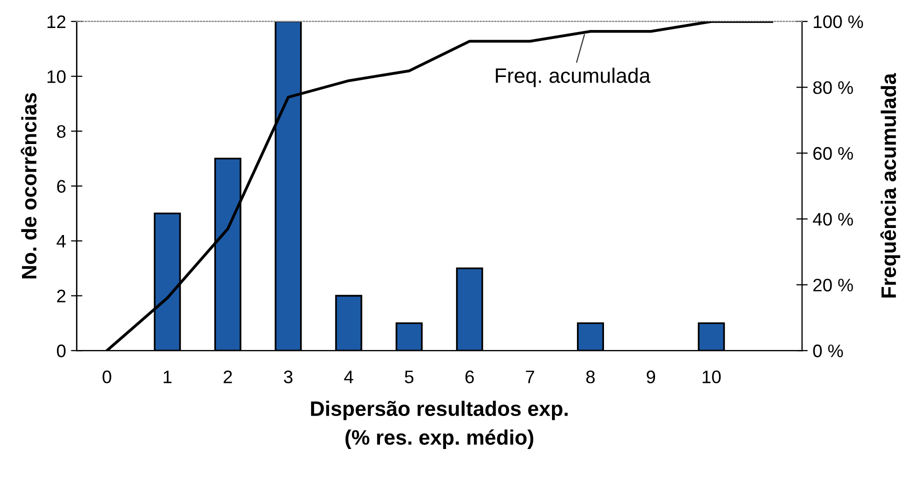 This screenshot has width=924, height=477. Describe the element at coordinates (590, 377) in the screenshot. I see `x-tick-label: 8` at that location.